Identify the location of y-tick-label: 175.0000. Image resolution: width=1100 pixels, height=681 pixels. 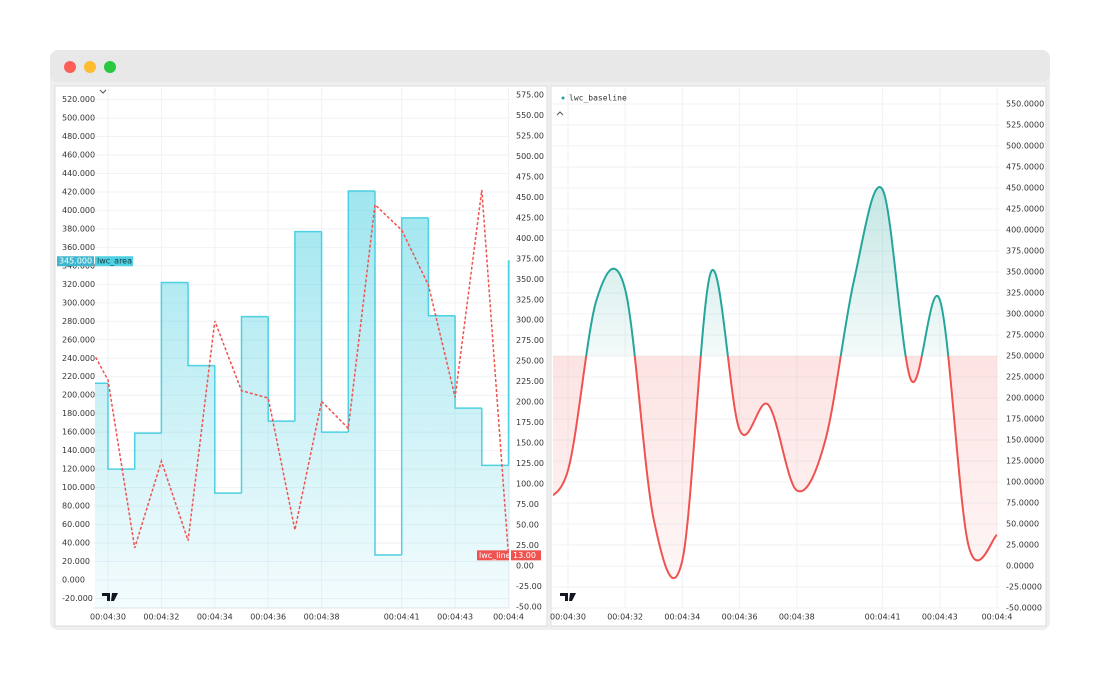
(1025, 418).